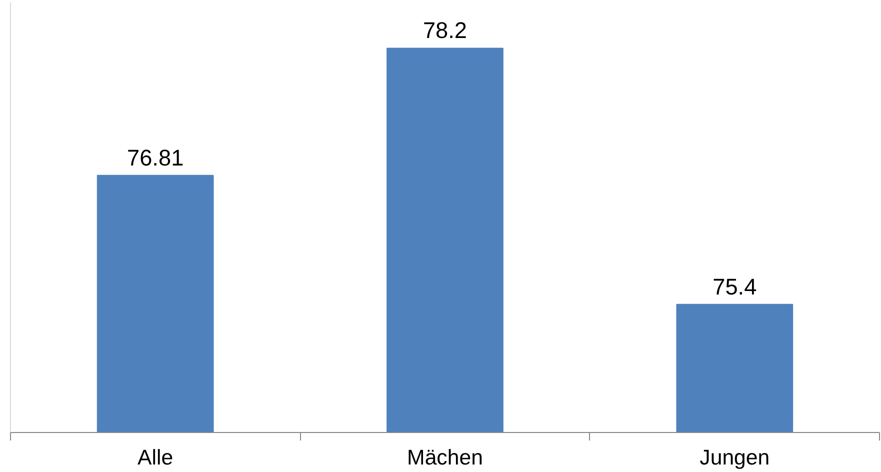  What do you see at coordinates (735, 458) in the screenshot?
I see `x-tick-label: Jungen` at bounding box center [735, 458].